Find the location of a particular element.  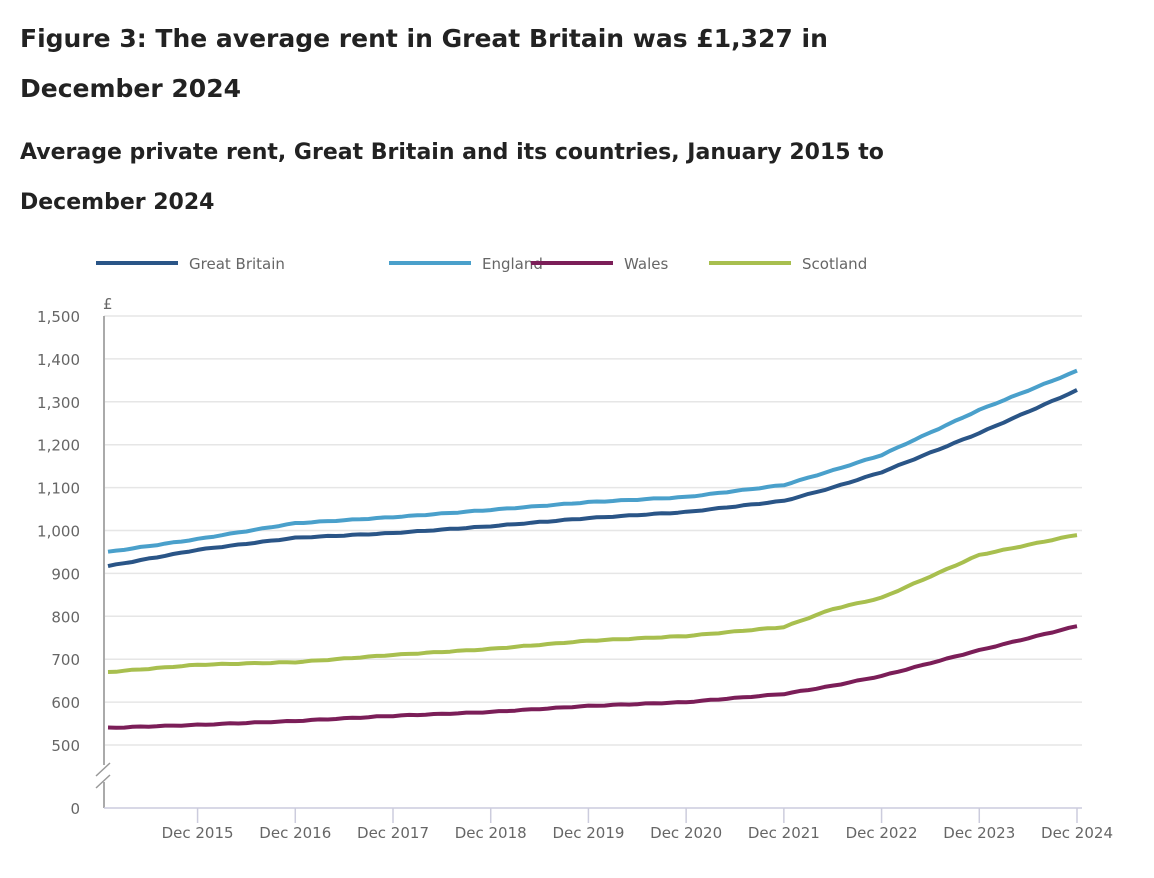

legend-label: Great Britain is located at coordinates (237, 264).